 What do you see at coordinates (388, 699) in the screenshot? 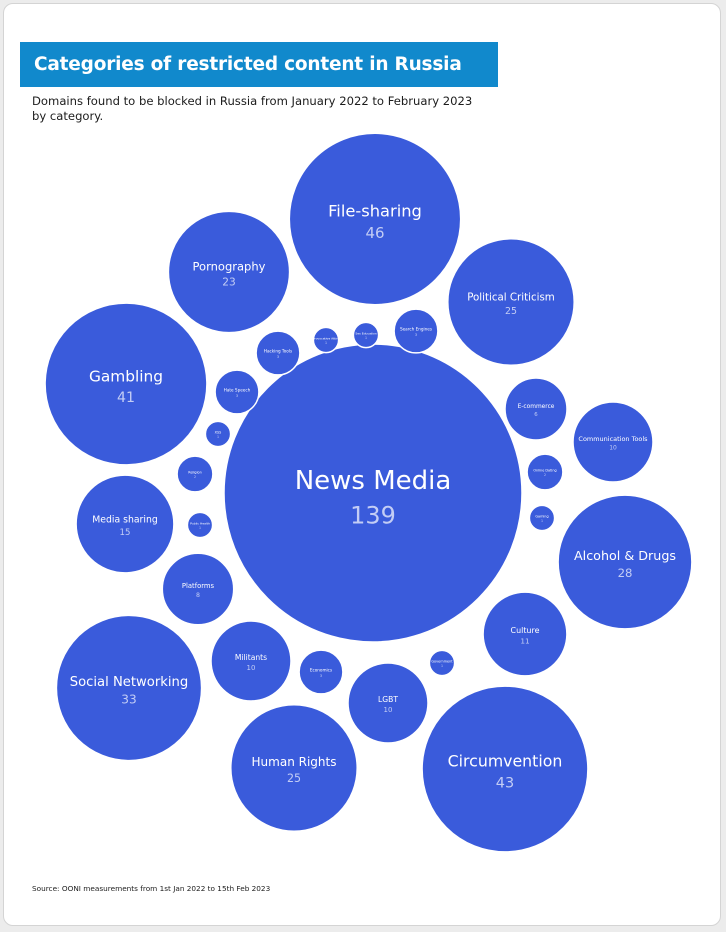
I see `bubble-label: LGBT` at bounding box center [388, 699].